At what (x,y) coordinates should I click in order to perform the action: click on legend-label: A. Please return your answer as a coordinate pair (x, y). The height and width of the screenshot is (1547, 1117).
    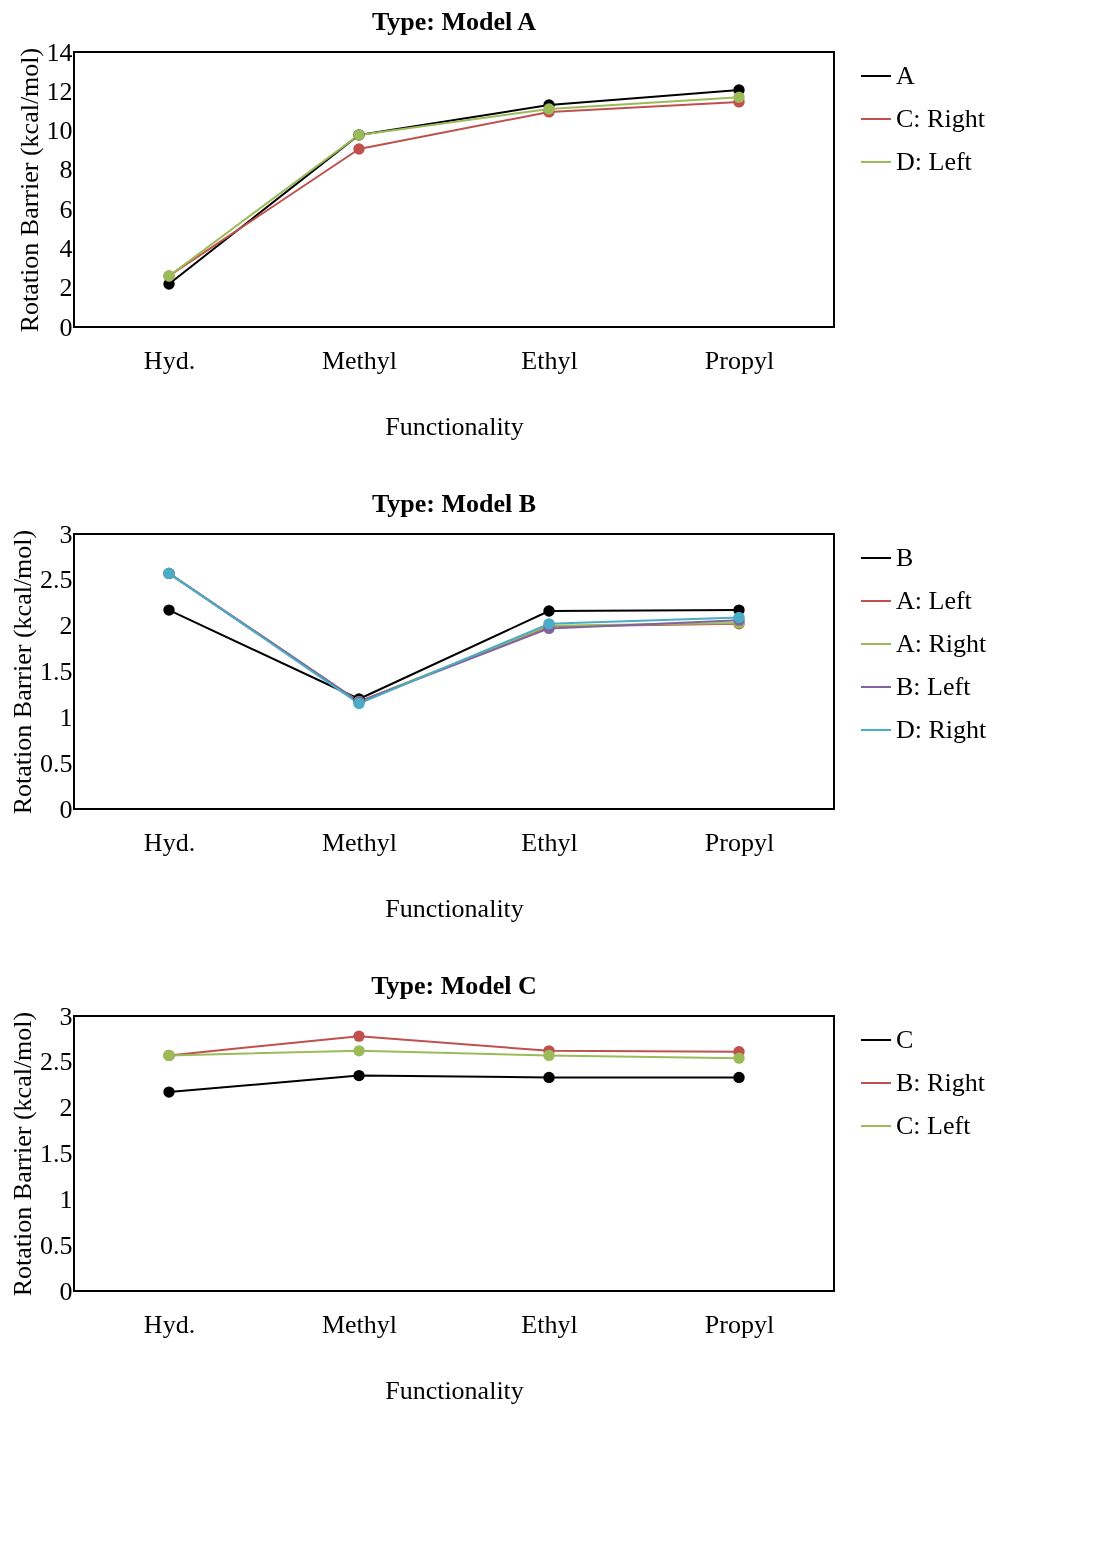
    Looking at the image, I should click on (905, 75).